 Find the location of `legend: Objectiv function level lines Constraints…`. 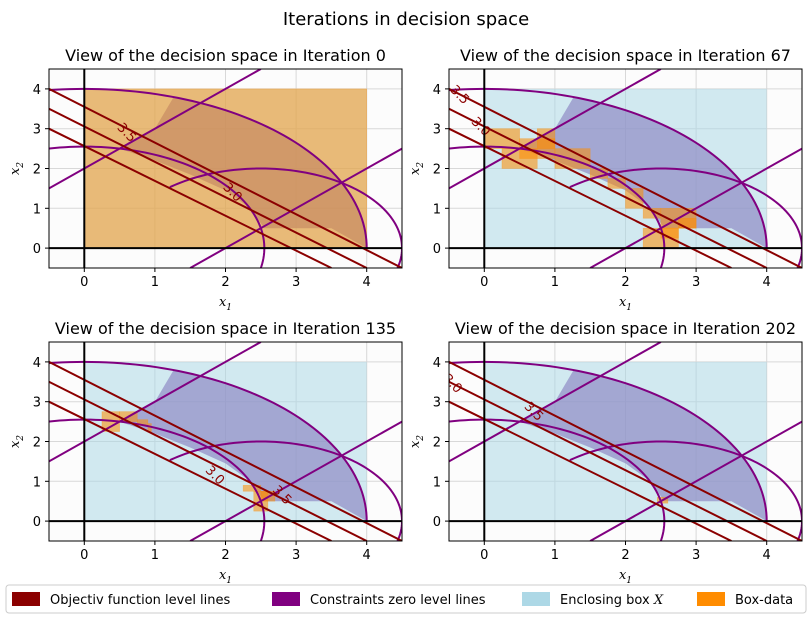

legend: Objectiv function level lines Constraints… is located at coordinates (406, 599).